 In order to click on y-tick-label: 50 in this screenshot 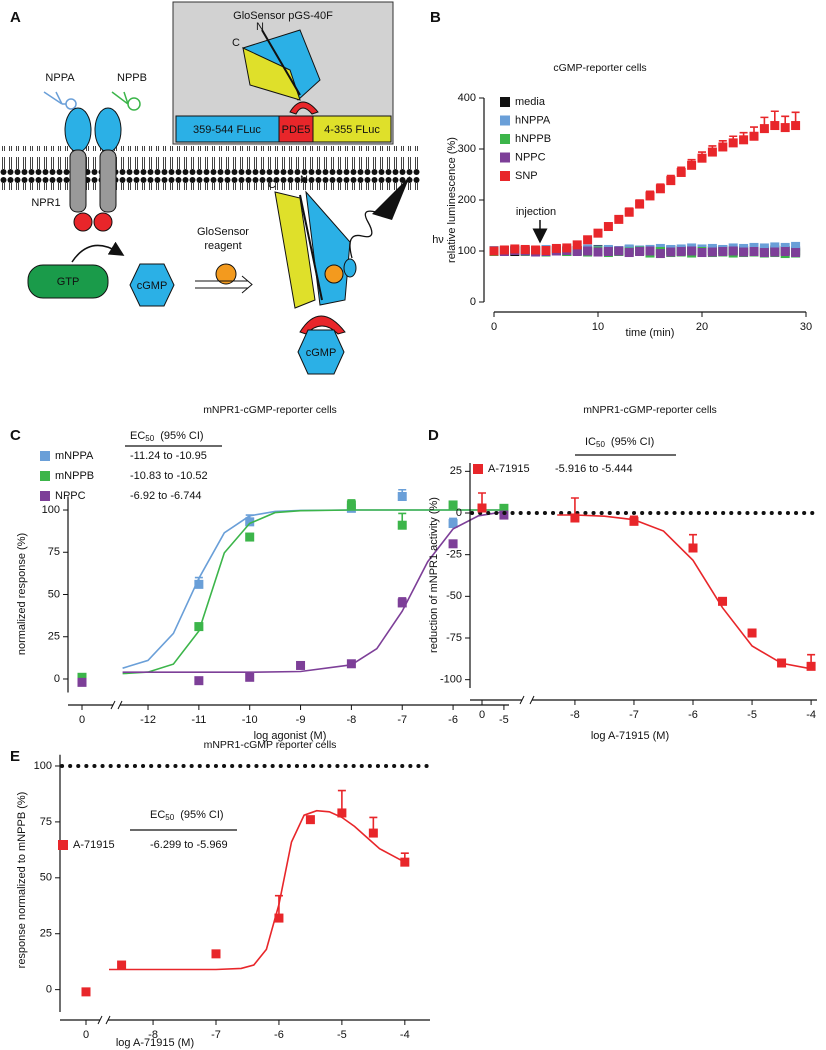, I will do `click(46, 878)`.